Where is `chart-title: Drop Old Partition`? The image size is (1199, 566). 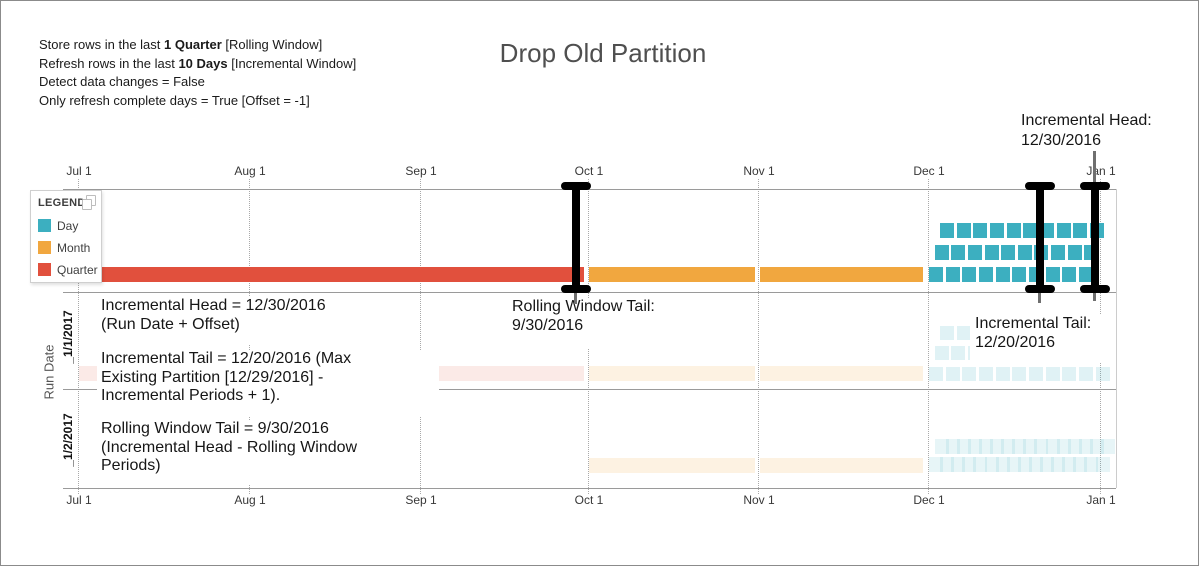
chart-title: Drop Old Partition is located at coordinates (603, 53).